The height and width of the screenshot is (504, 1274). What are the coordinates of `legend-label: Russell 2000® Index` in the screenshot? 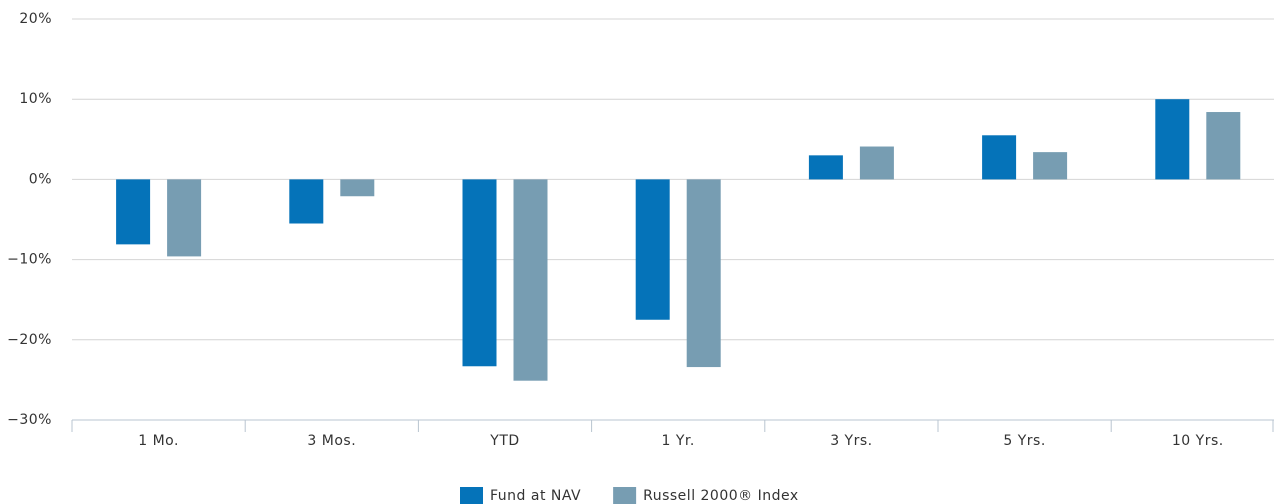 It's located at (721, 496).